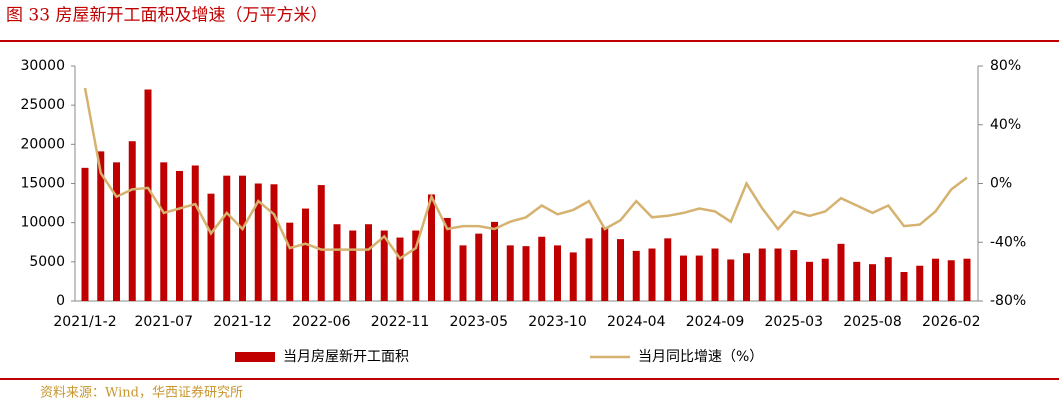 Image resolution: width=1059 pixels, height=409 pixels. Describe the element at coordinates (794, 322) in the screenshot. I see `x-tick-label: 2025-03` at that location.